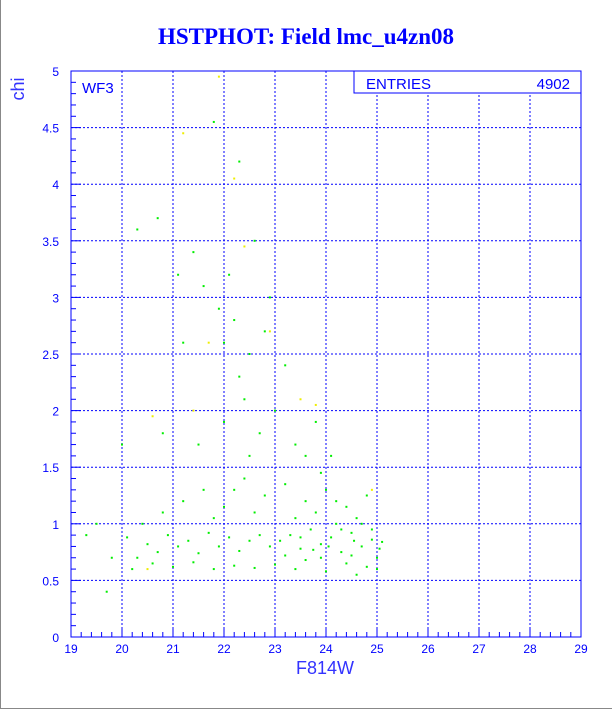 The width and height of the screenshot is (612, 709). I want to click on y-tick-label: 3.5, so click(50, 242).